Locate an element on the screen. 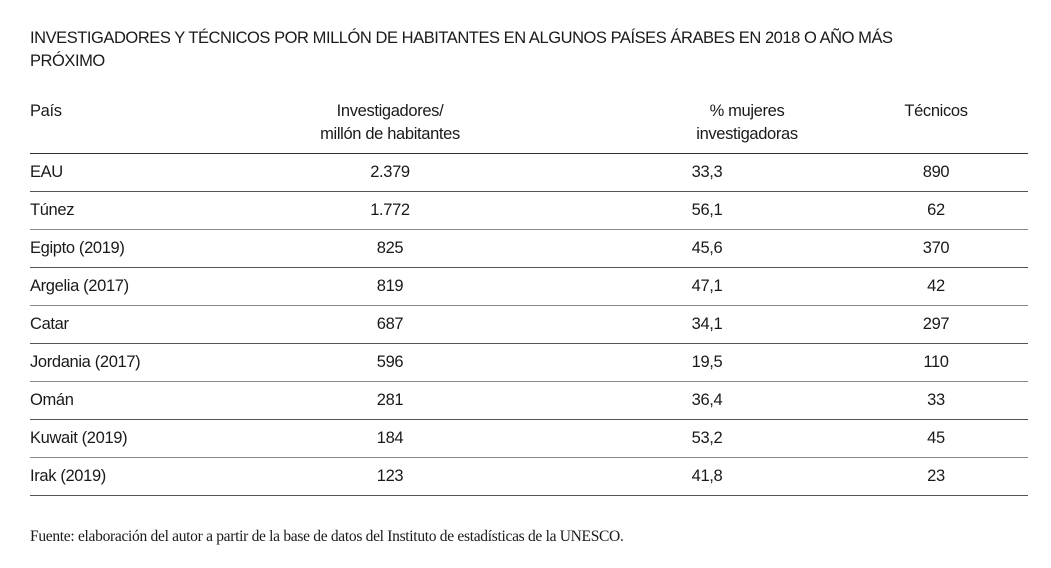 This screenshot has width=1051, height=568. header-technicians: Técnicos is located at coordinates (936, 111).